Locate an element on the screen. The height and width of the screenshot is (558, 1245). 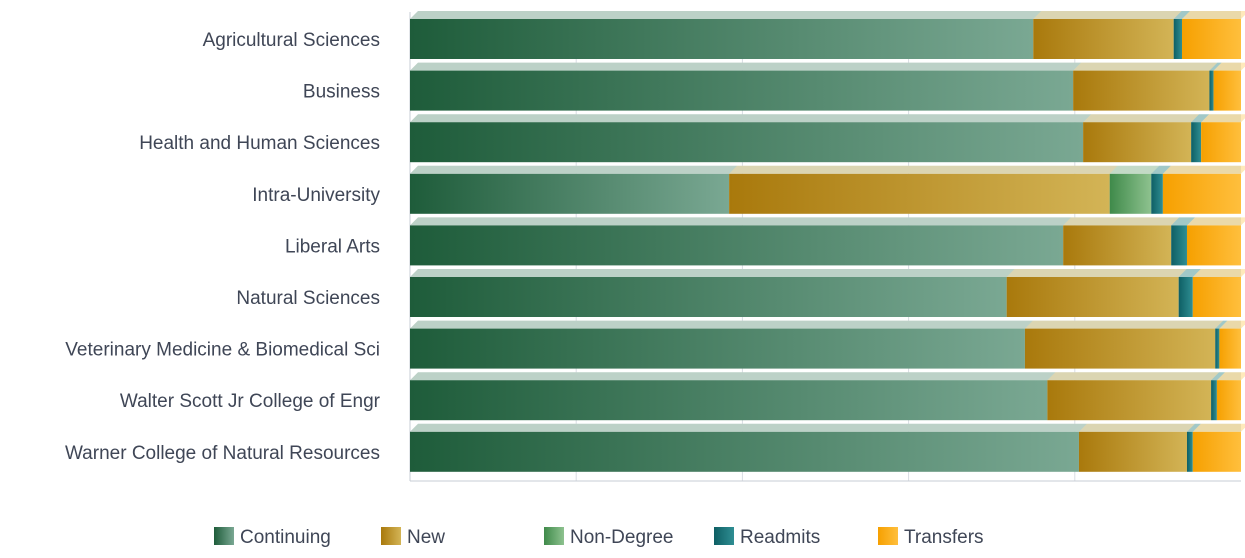
category-label: Veterinary Medicine & Biomedical Sci is located at coordinates (222, 350).